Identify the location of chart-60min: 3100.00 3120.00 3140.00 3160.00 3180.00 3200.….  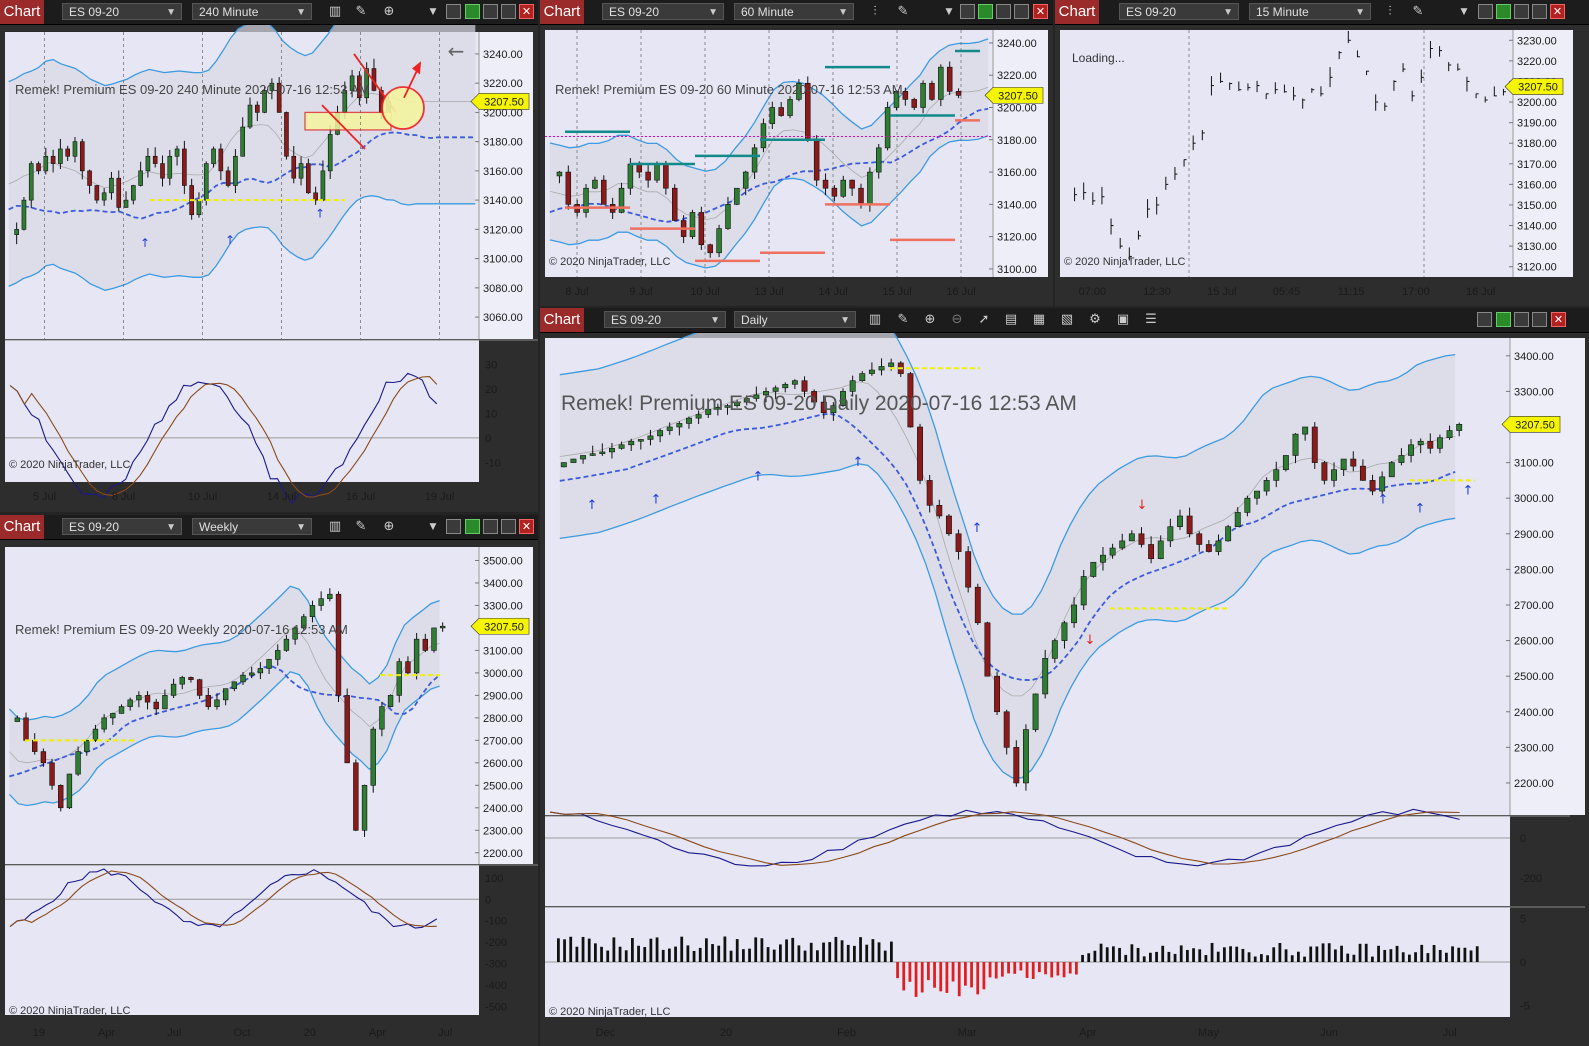
(796, 165).